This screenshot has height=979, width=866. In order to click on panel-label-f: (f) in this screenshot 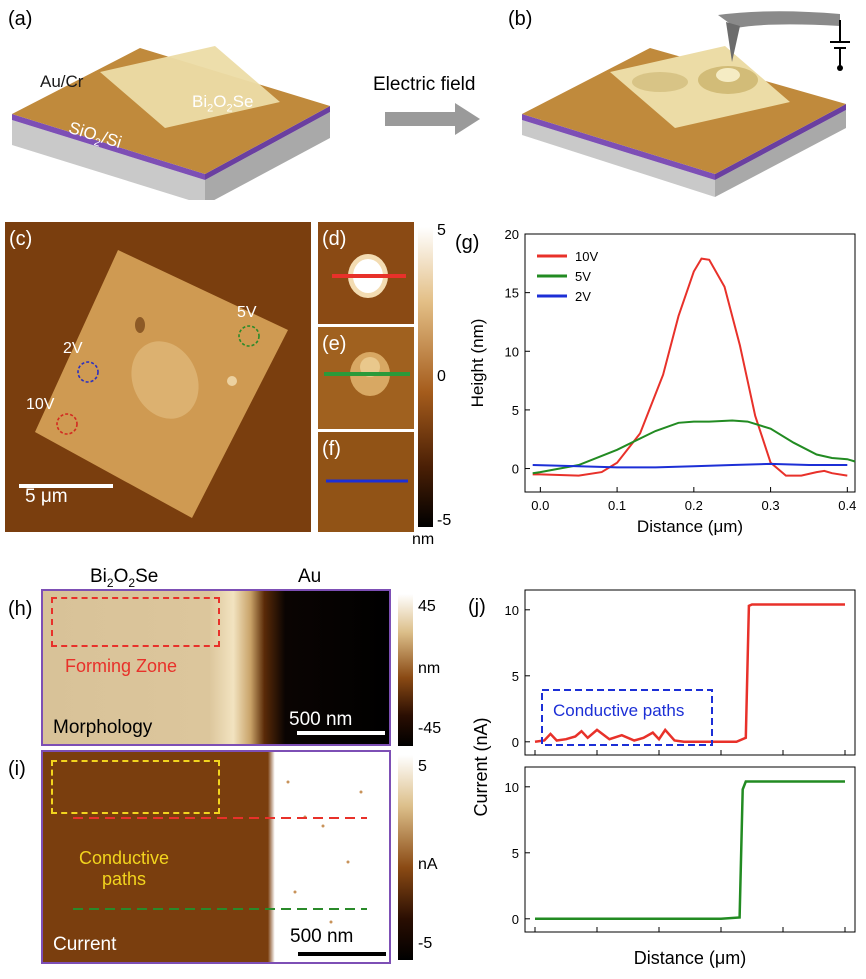, I will do `click(331, 449)`.